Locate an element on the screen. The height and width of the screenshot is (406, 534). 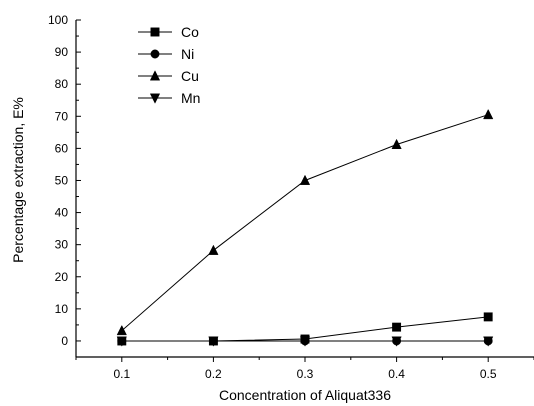
x-tick-label: 0.2 is located at coordinates (213, 374).